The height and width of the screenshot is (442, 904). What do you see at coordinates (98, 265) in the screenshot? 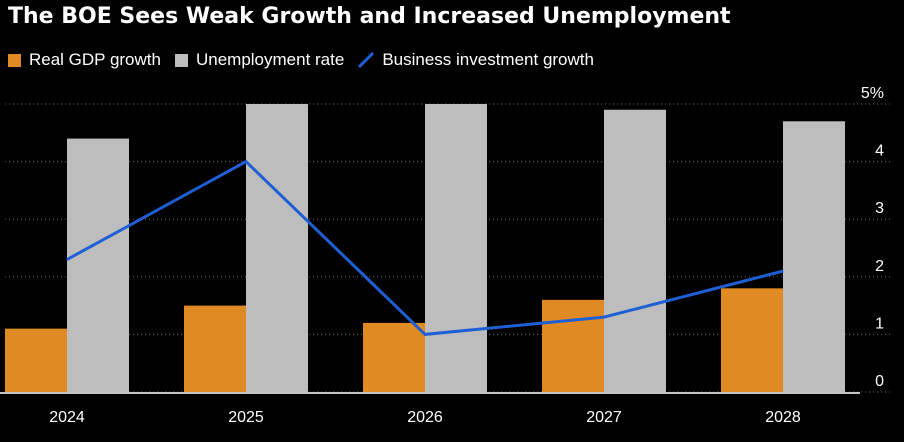
I see `bar-unemployment-2024` at bounding box center [98, 265].